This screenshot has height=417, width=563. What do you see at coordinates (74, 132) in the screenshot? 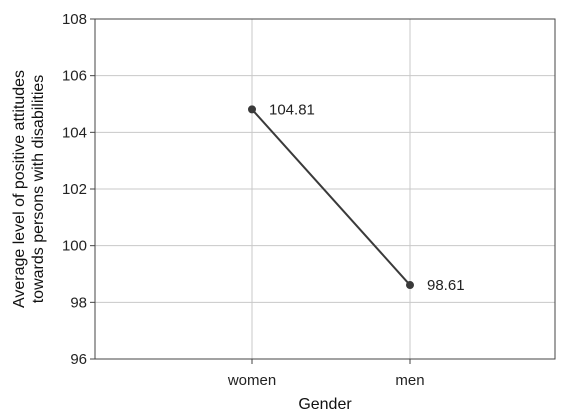
I see `y-tick-label: 104` at bounding box center [74, 132].